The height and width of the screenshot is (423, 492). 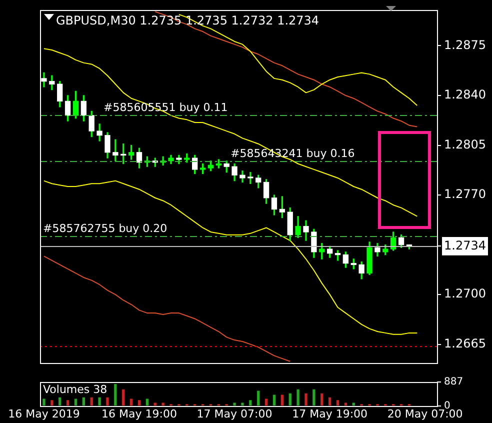 I want to click on y-tick-label: 0, so click(x=447, y=406).